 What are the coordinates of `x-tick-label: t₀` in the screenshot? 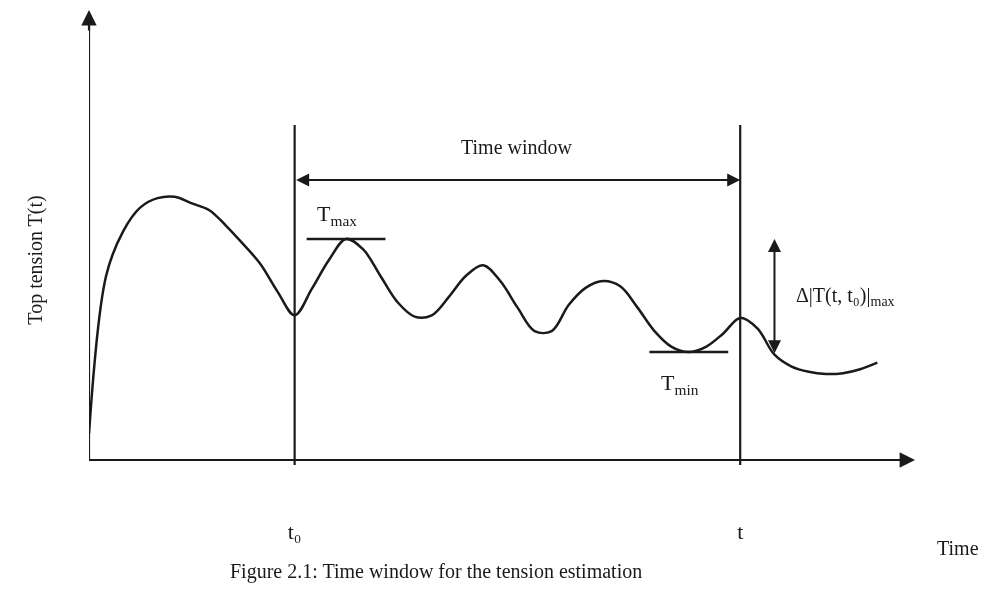 It's located at (294, 531).